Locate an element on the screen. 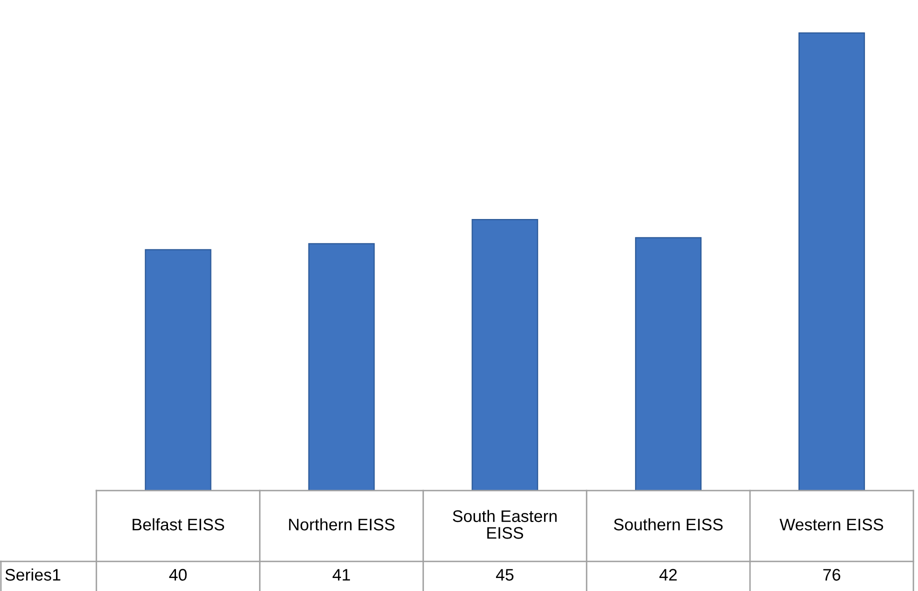  x-tick-label: Southern EISS is located at coordinates (668, 524).